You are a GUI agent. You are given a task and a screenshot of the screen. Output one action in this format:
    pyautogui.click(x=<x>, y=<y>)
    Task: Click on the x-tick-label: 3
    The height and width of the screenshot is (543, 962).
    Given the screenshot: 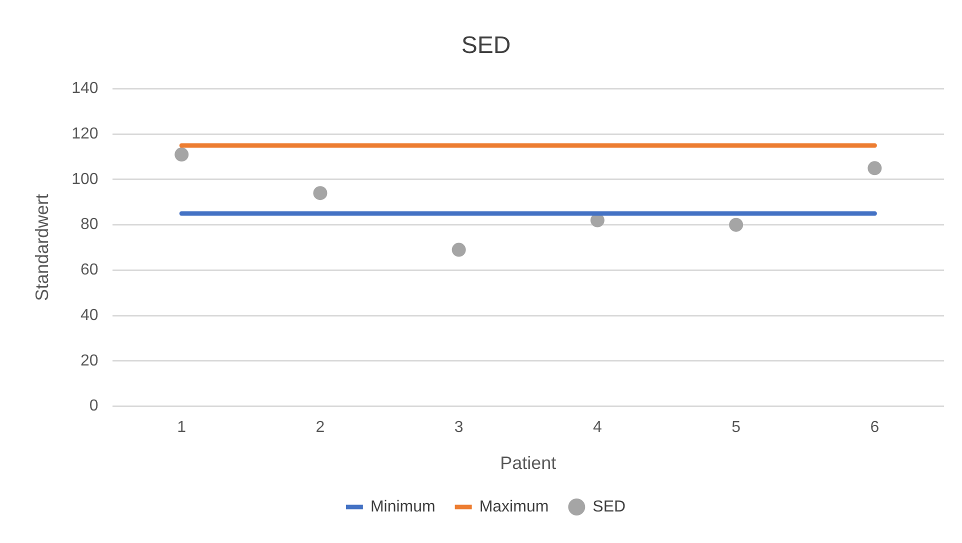 What is the action you would take?
    pyautogui.click(x=459, y=427)
    